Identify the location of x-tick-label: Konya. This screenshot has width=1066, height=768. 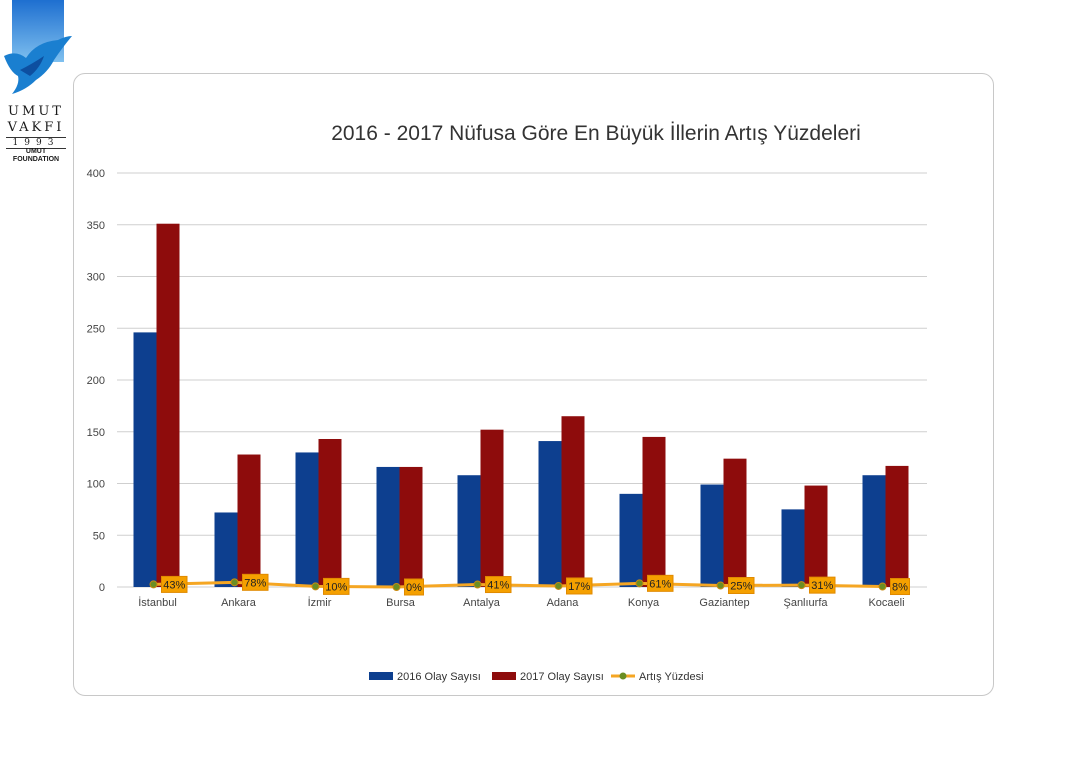
(644, 603).